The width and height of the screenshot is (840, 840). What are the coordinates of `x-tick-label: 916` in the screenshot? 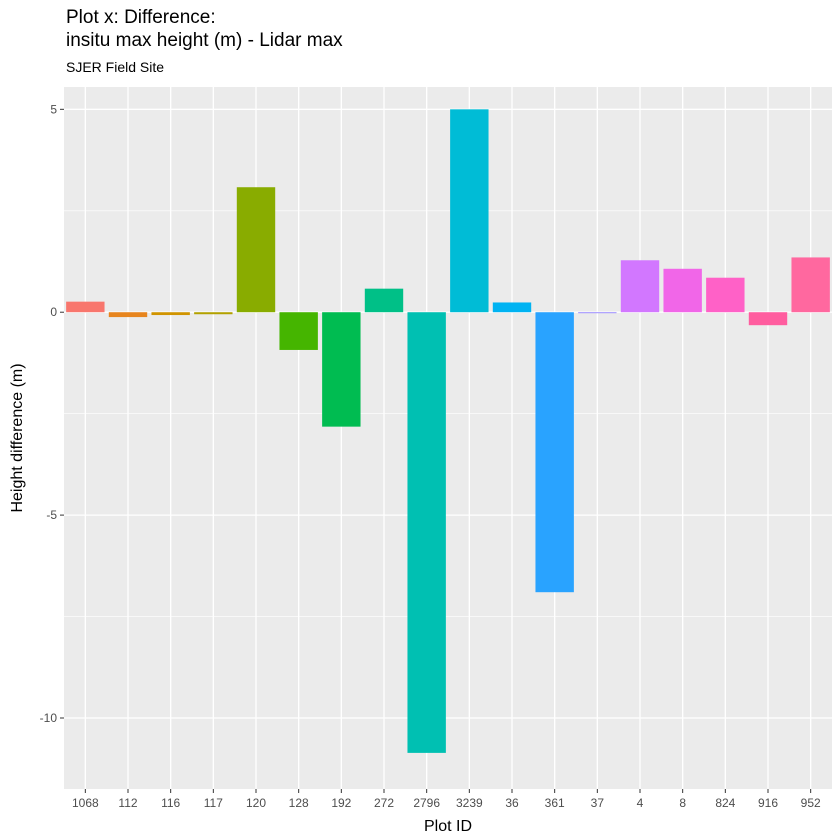 It's located at (768, 803).